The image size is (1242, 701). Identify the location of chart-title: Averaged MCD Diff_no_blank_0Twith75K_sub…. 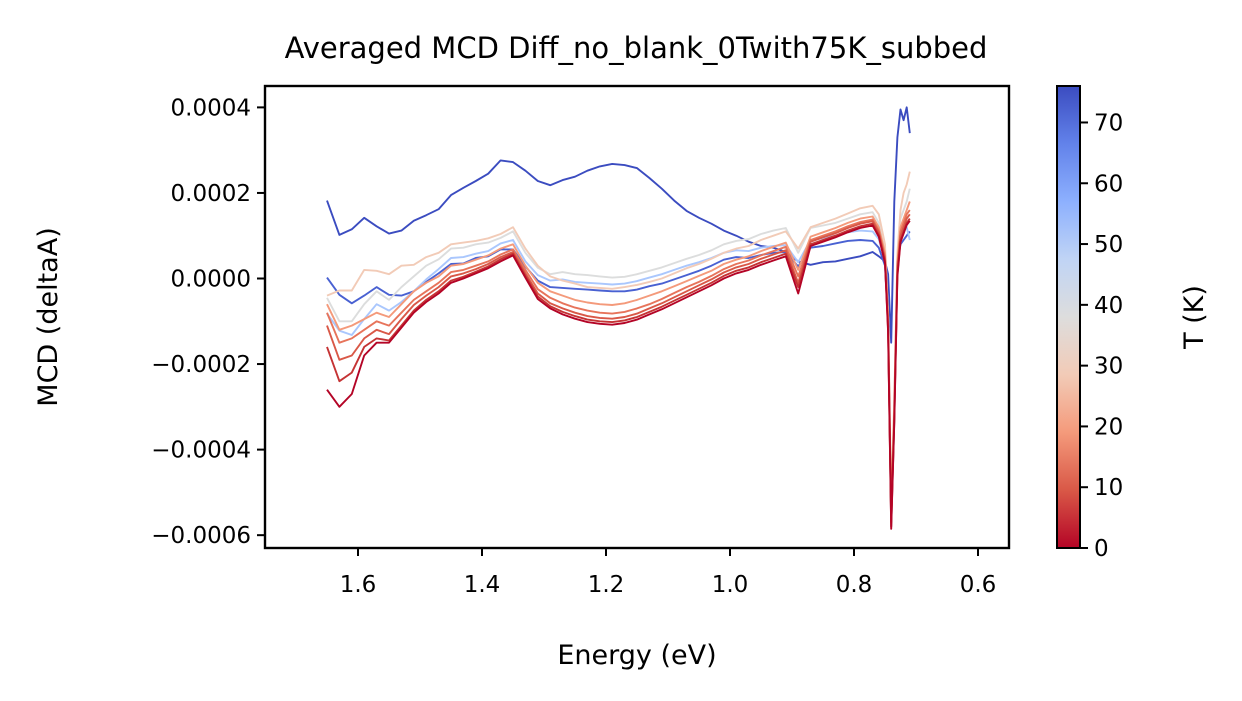
(636, 48).